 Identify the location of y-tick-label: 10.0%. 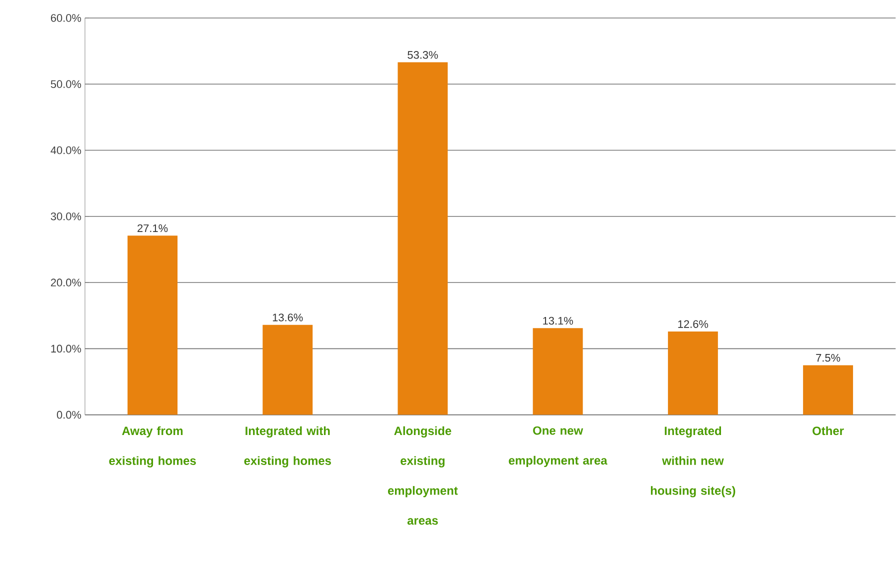
(66, 348).